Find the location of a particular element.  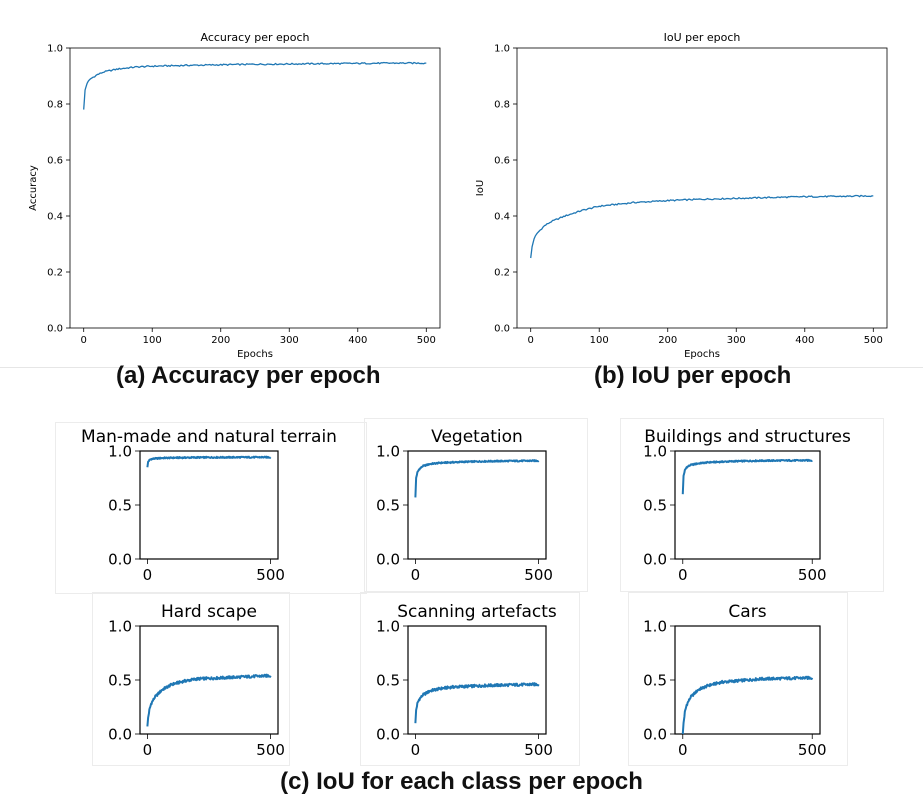

chart-title: Vegetation is located at coordinates (477, 437).